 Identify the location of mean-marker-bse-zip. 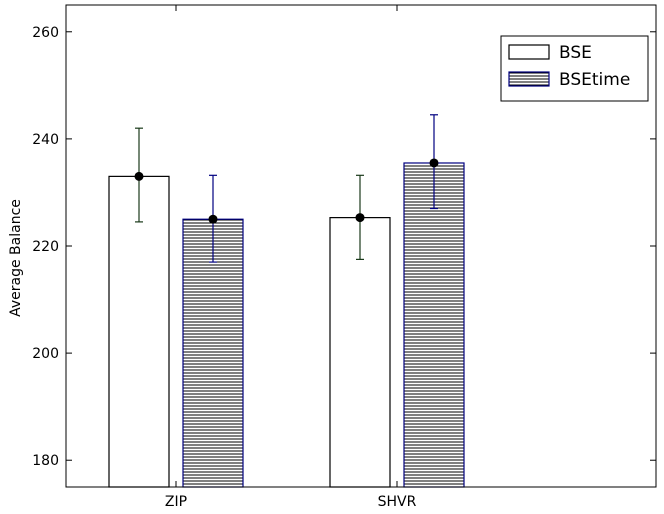
(139, 176).